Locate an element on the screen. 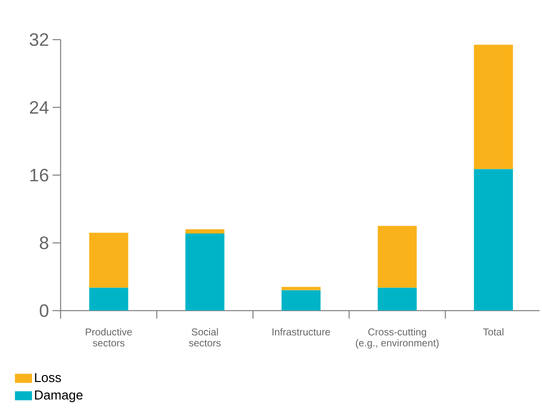 The image size is (542, 408). y-tick-label: 16 is located at coordinates (39, 175).